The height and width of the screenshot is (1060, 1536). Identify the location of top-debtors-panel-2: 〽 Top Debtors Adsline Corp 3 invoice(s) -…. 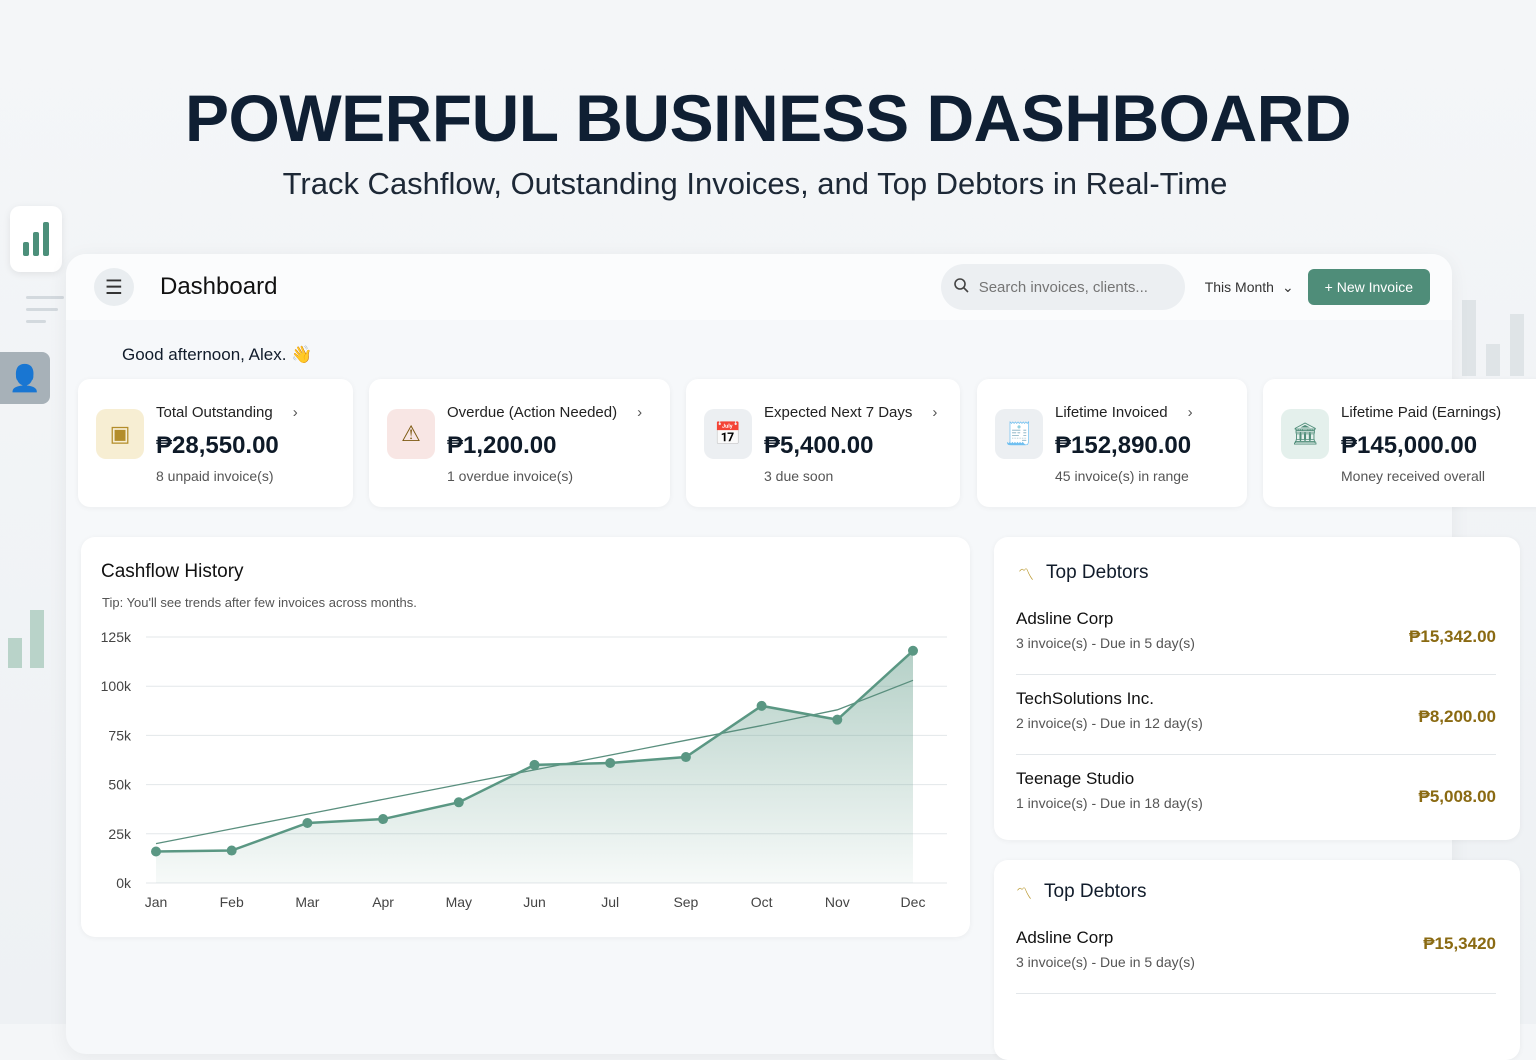
(1257, 960).